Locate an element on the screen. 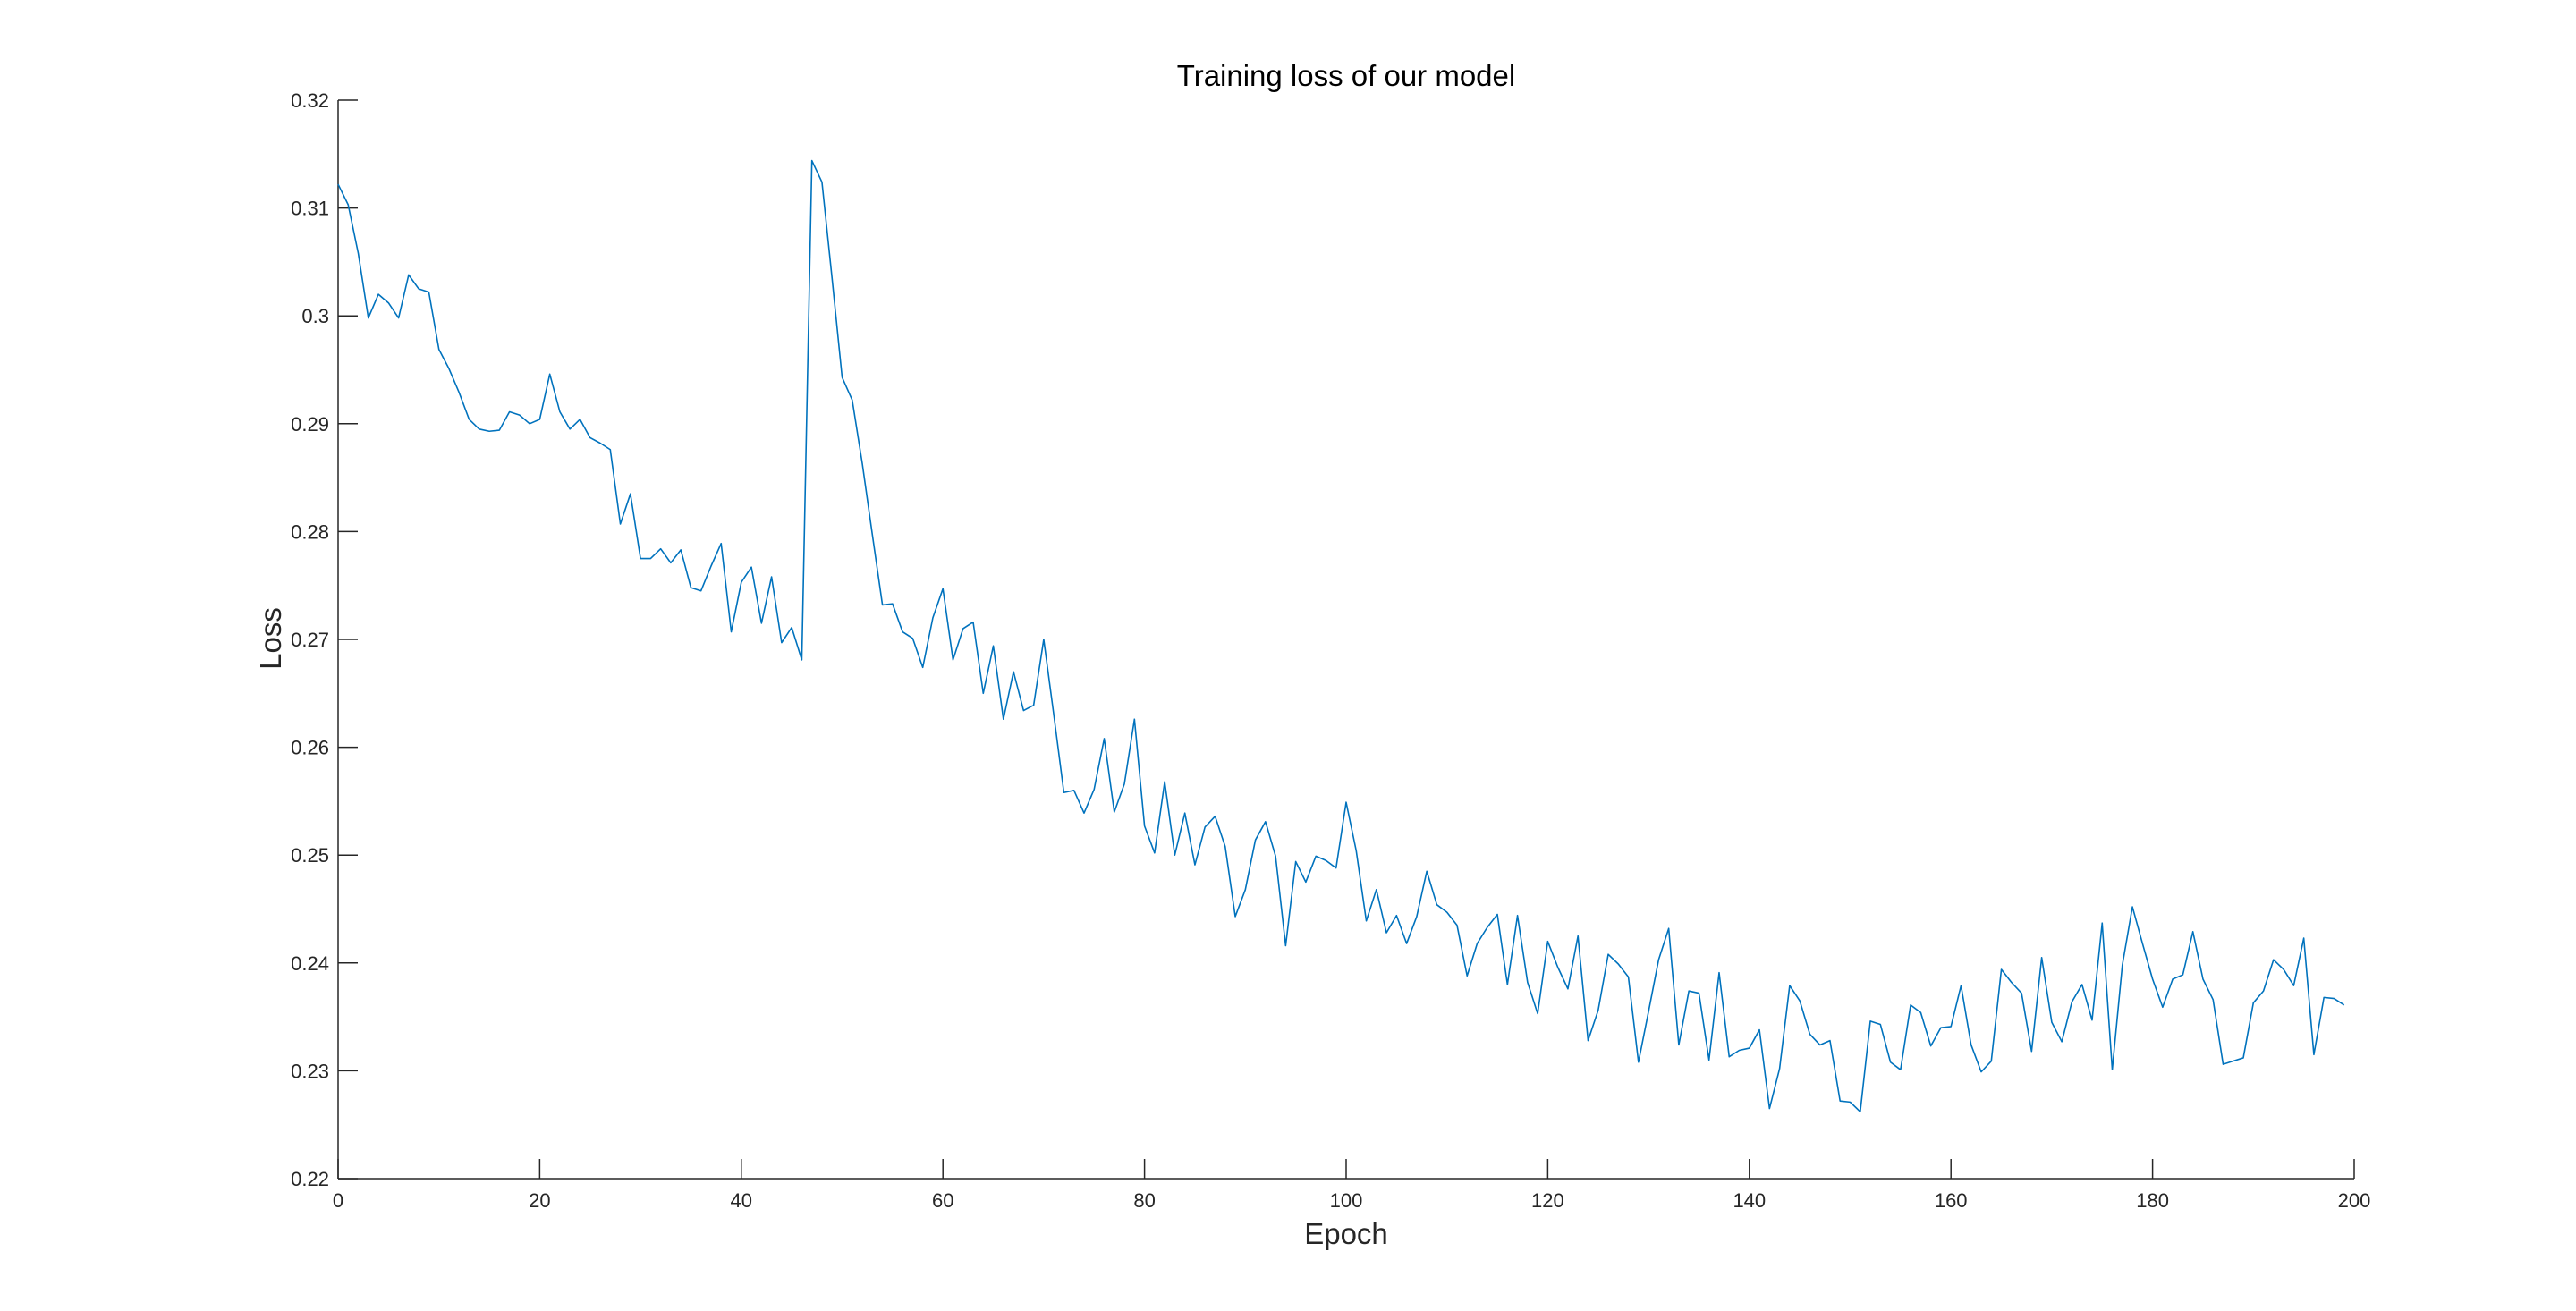  y-tick-label: 0.27 is located at coordinates (310, 640).